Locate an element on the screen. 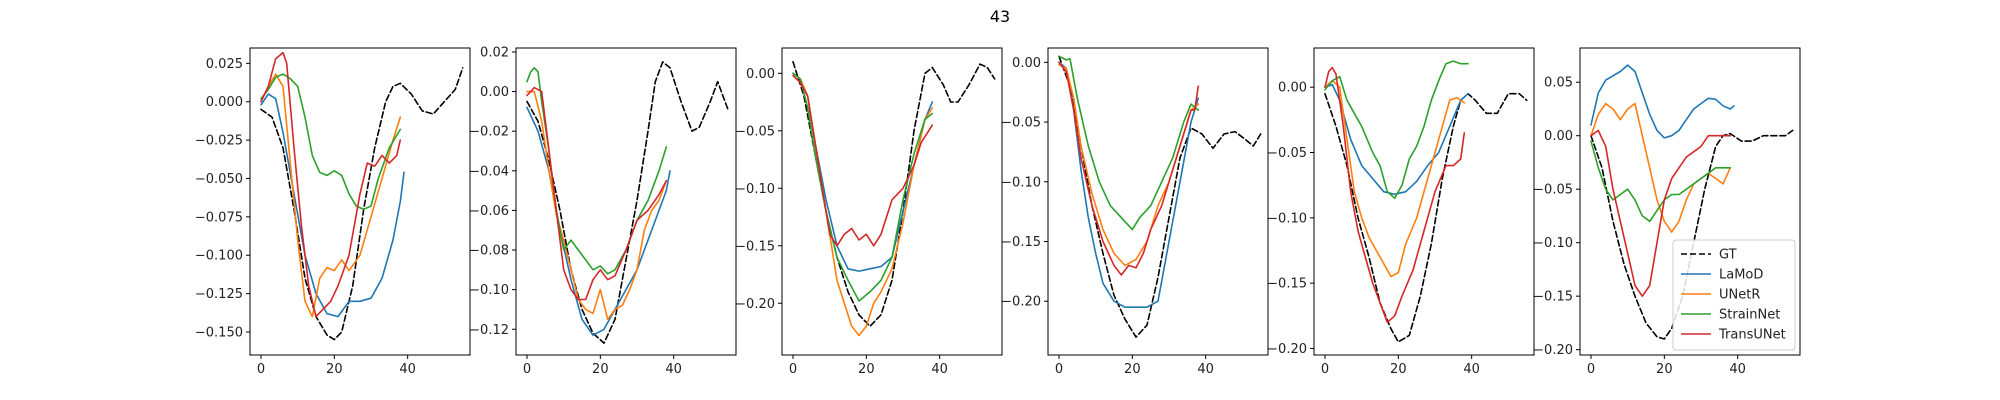  y-tick-label: 0.000 is located at coordinates (224, 102).